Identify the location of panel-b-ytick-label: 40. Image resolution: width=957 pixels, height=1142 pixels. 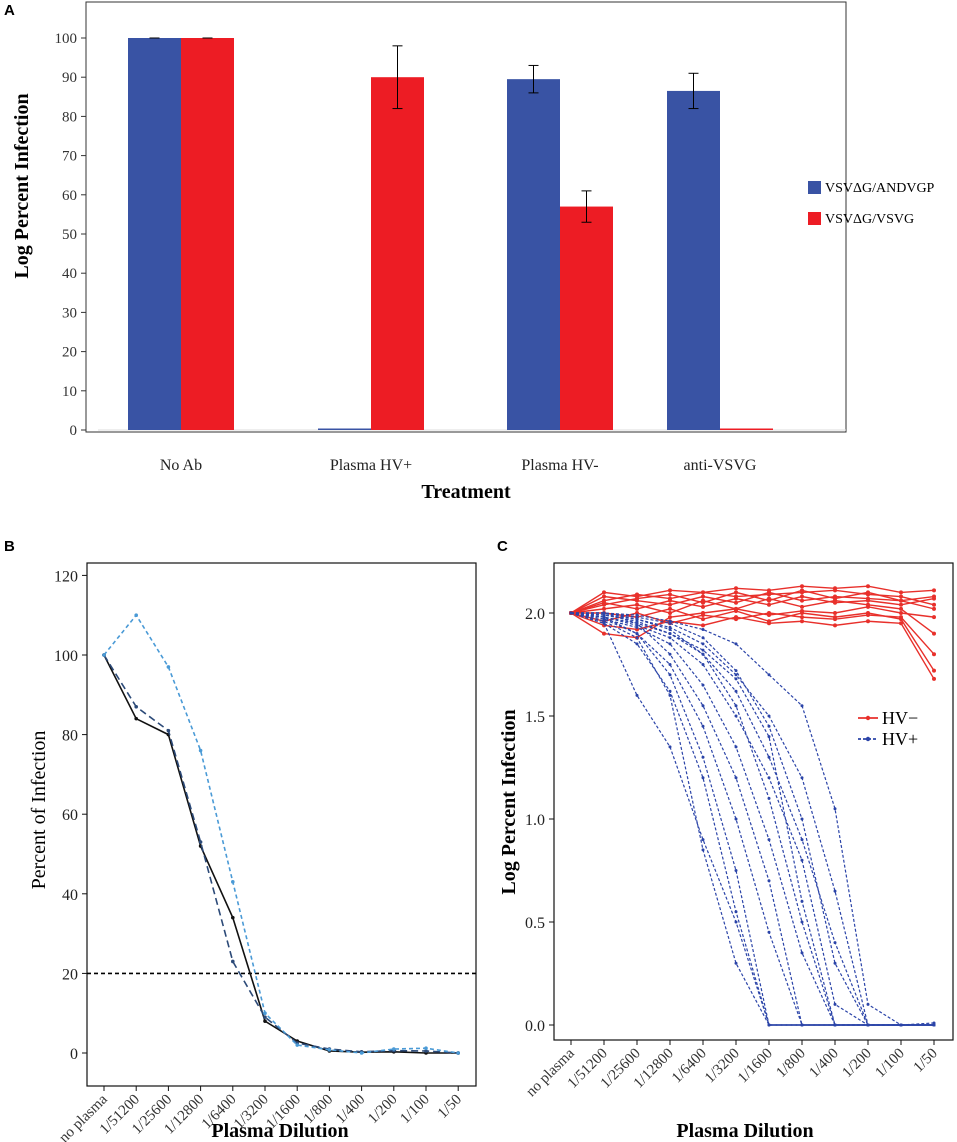
(70, 895).